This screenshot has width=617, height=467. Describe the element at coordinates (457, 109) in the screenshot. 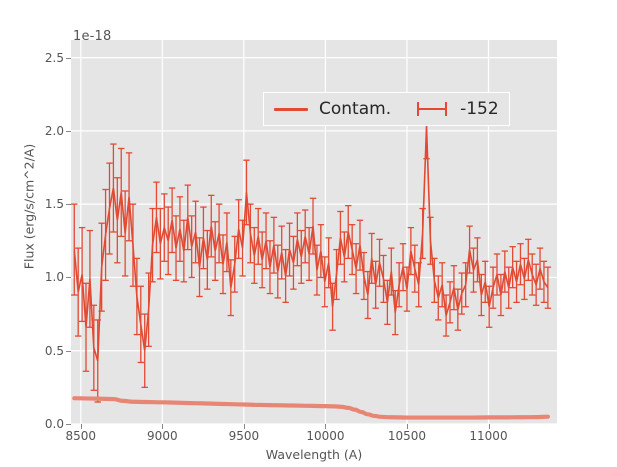

I see `legend-item-minus152: -152` at that location.